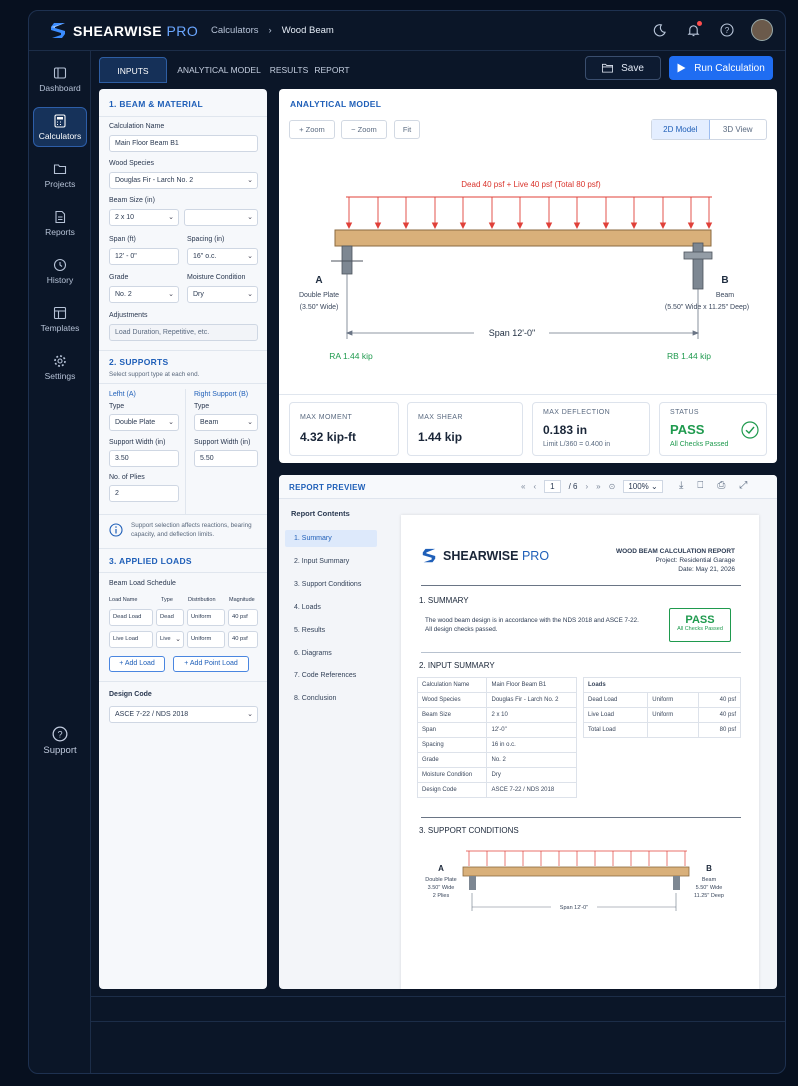 The height and width of the screenshot is (1086, 798). I want to click on view-3d-button: 3D View, so click(737, 129).